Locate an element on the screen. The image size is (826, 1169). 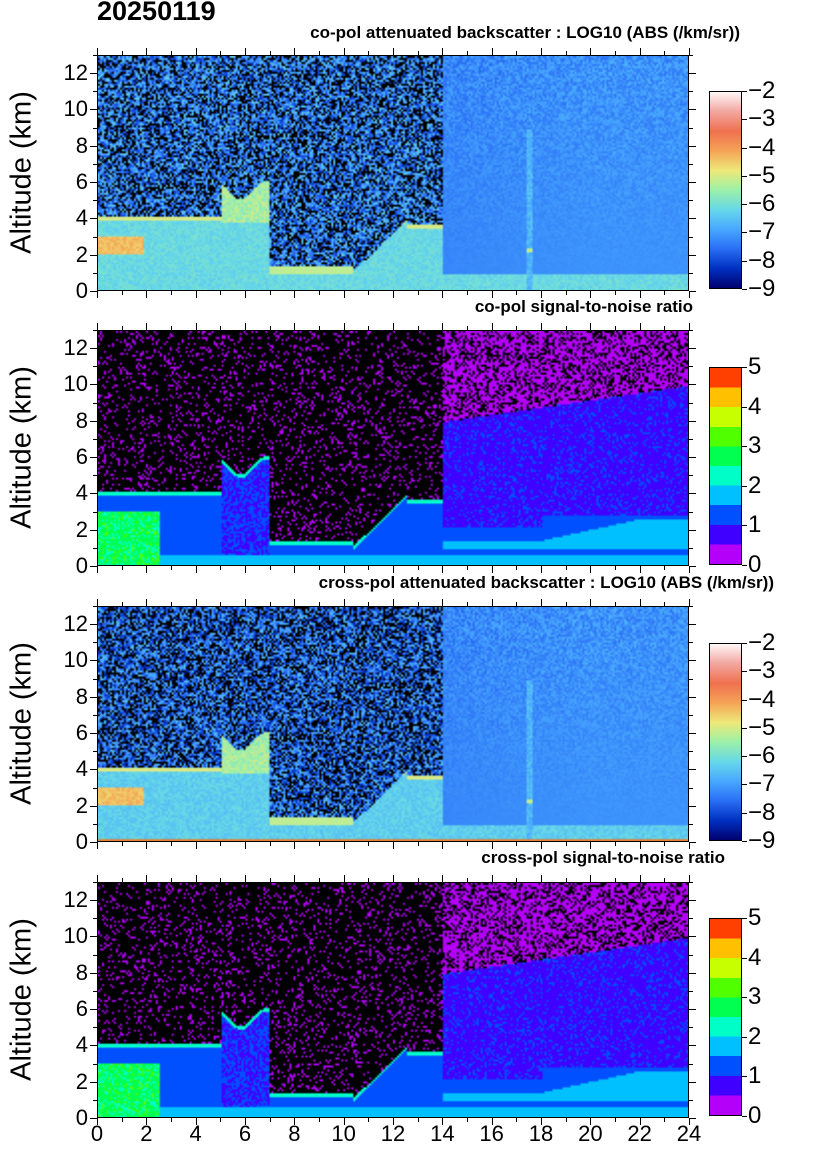
colorbar-tick-label: −6 is located at coordinates (762, 756).